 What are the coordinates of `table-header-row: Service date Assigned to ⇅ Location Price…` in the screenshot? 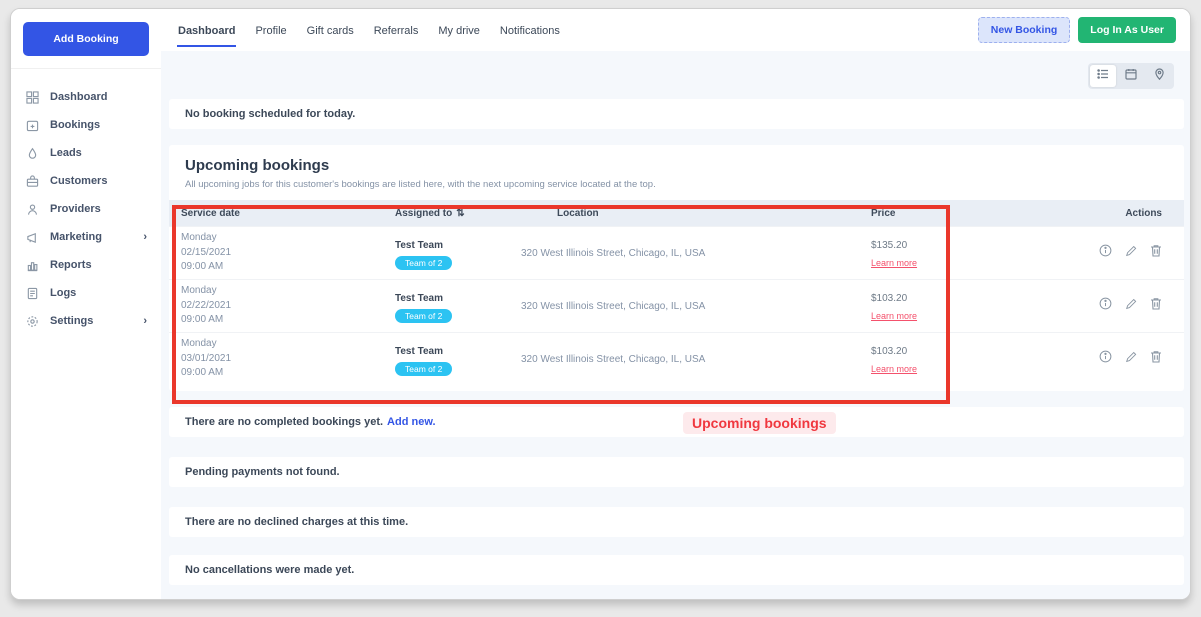 It's located at (676, 213).